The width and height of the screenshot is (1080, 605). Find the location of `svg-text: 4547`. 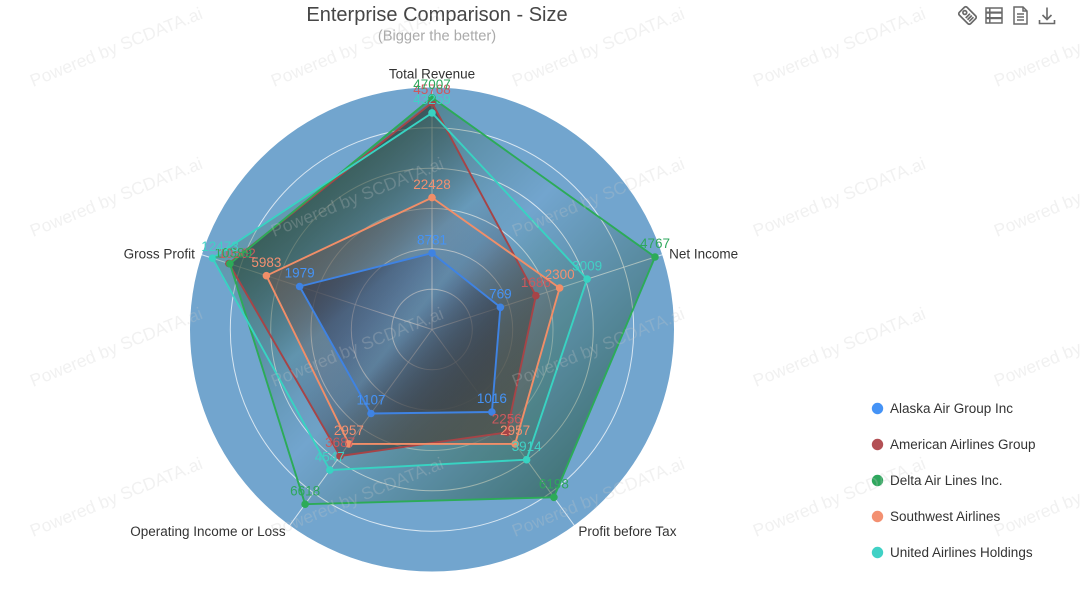

svg-text: 4547 is located at coordinates (330, 456).